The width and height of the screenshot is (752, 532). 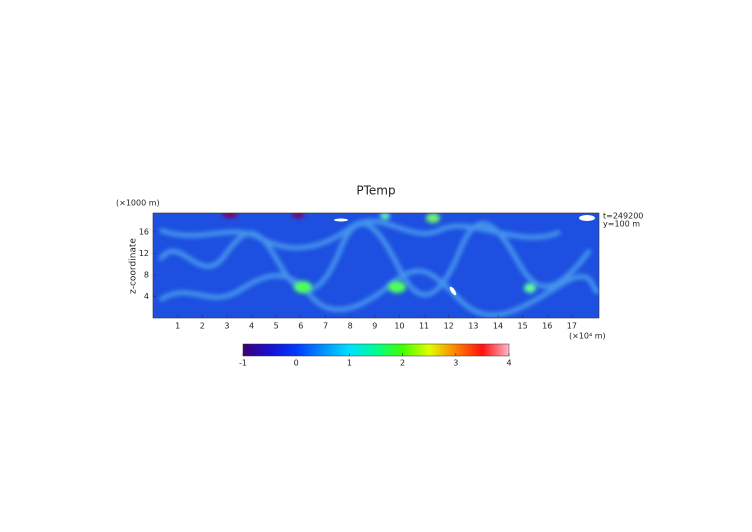 I want to click on x-tick-label: 7, so click(x=325, y=326).